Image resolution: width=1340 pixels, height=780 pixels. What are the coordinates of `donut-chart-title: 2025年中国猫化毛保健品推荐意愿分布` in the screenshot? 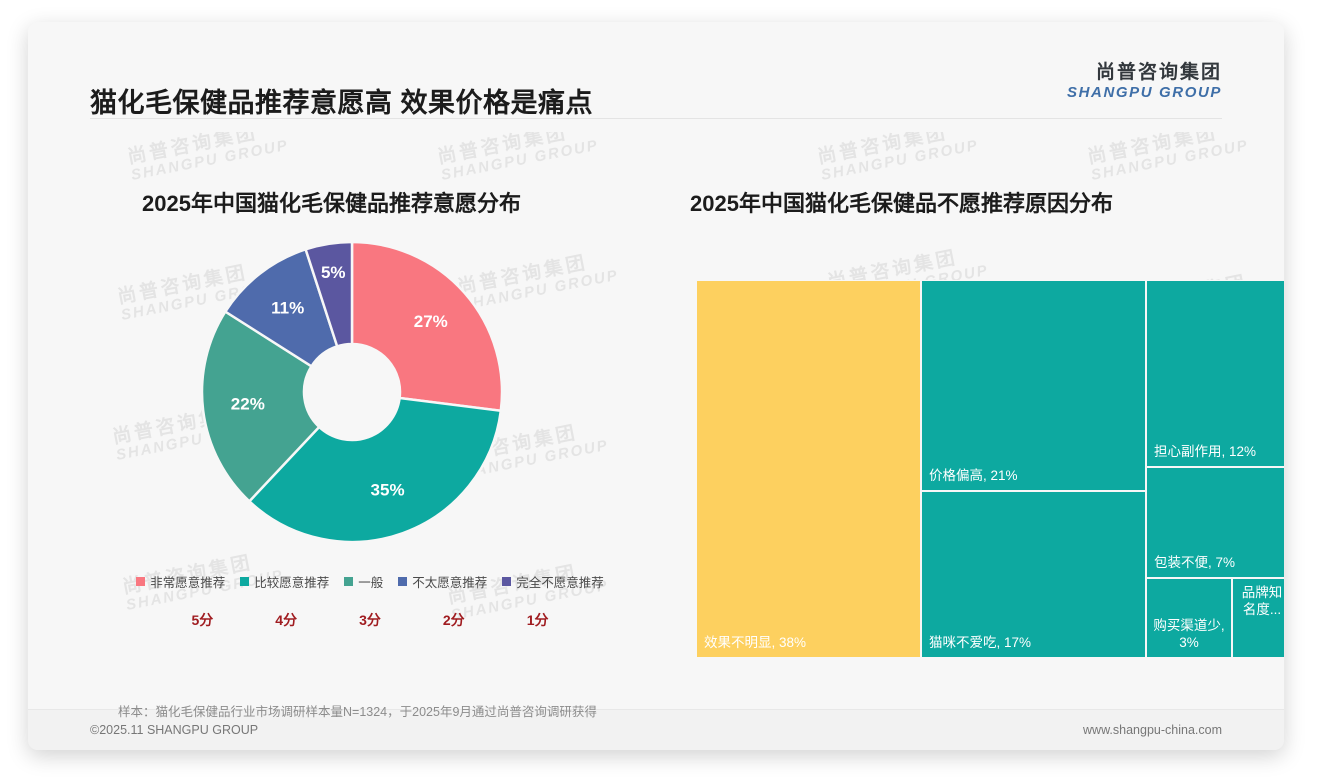 It's located at (331, 203).